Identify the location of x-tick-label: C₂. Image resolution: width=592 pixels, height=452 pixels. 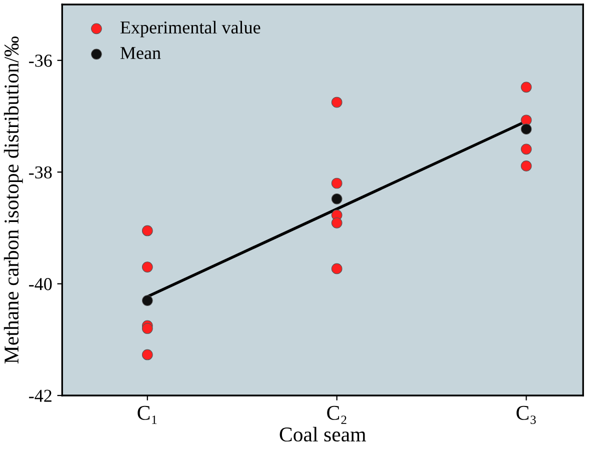
(336, 415).